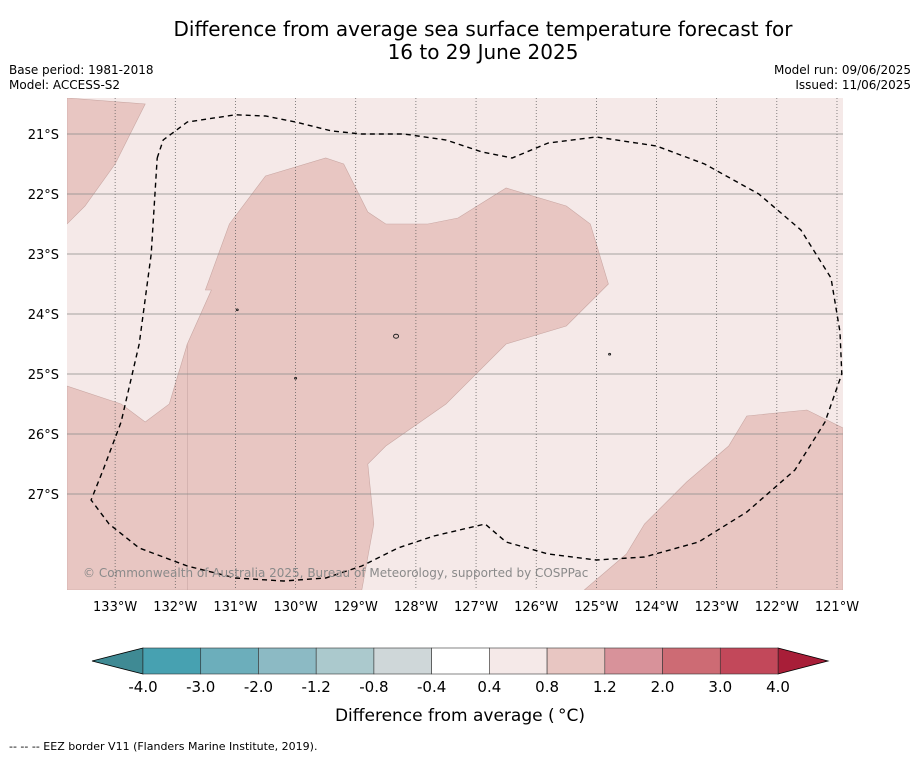 This screenshot has height=758, width=919. Describe the element at coordinates (142, 687) in the screenshot. I see `colorbar-tick-label: -4.0` at that location.